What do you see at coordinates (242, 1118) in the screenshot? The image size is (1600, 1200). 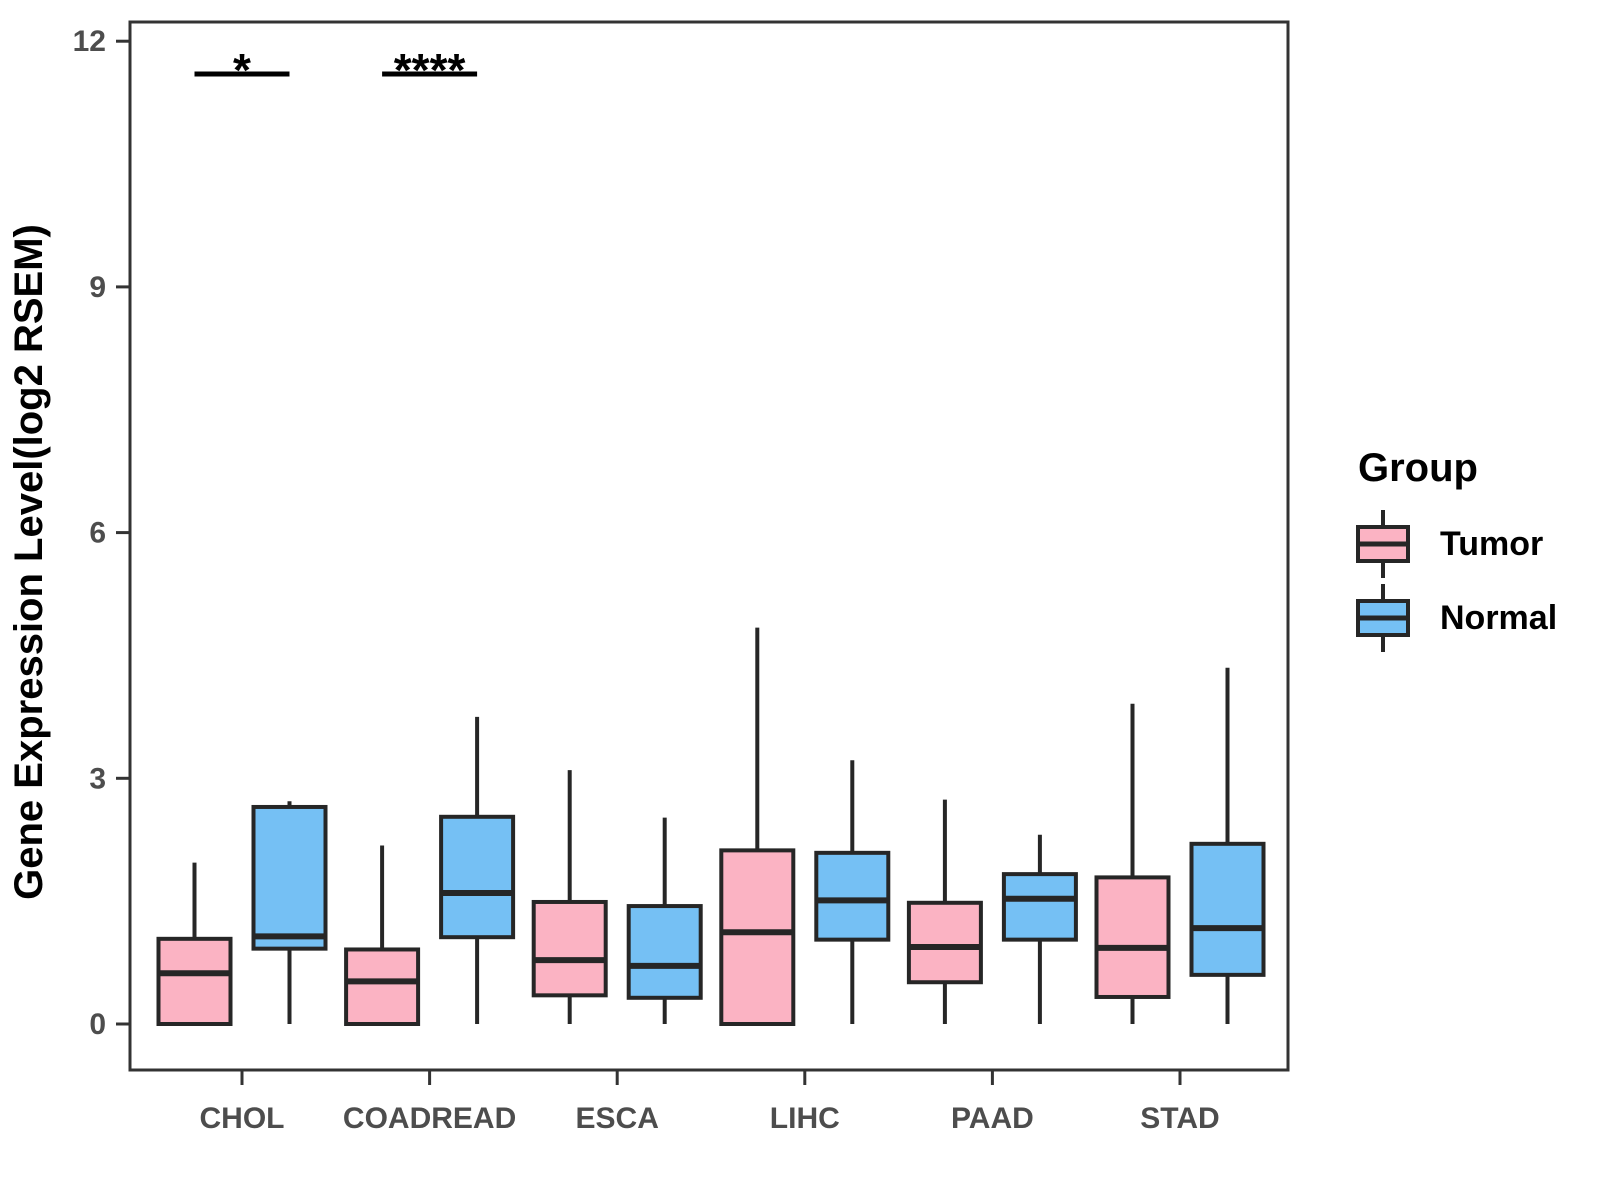 I see `x-label-CHOL: CHOL` at bounding box center [242, 1118].